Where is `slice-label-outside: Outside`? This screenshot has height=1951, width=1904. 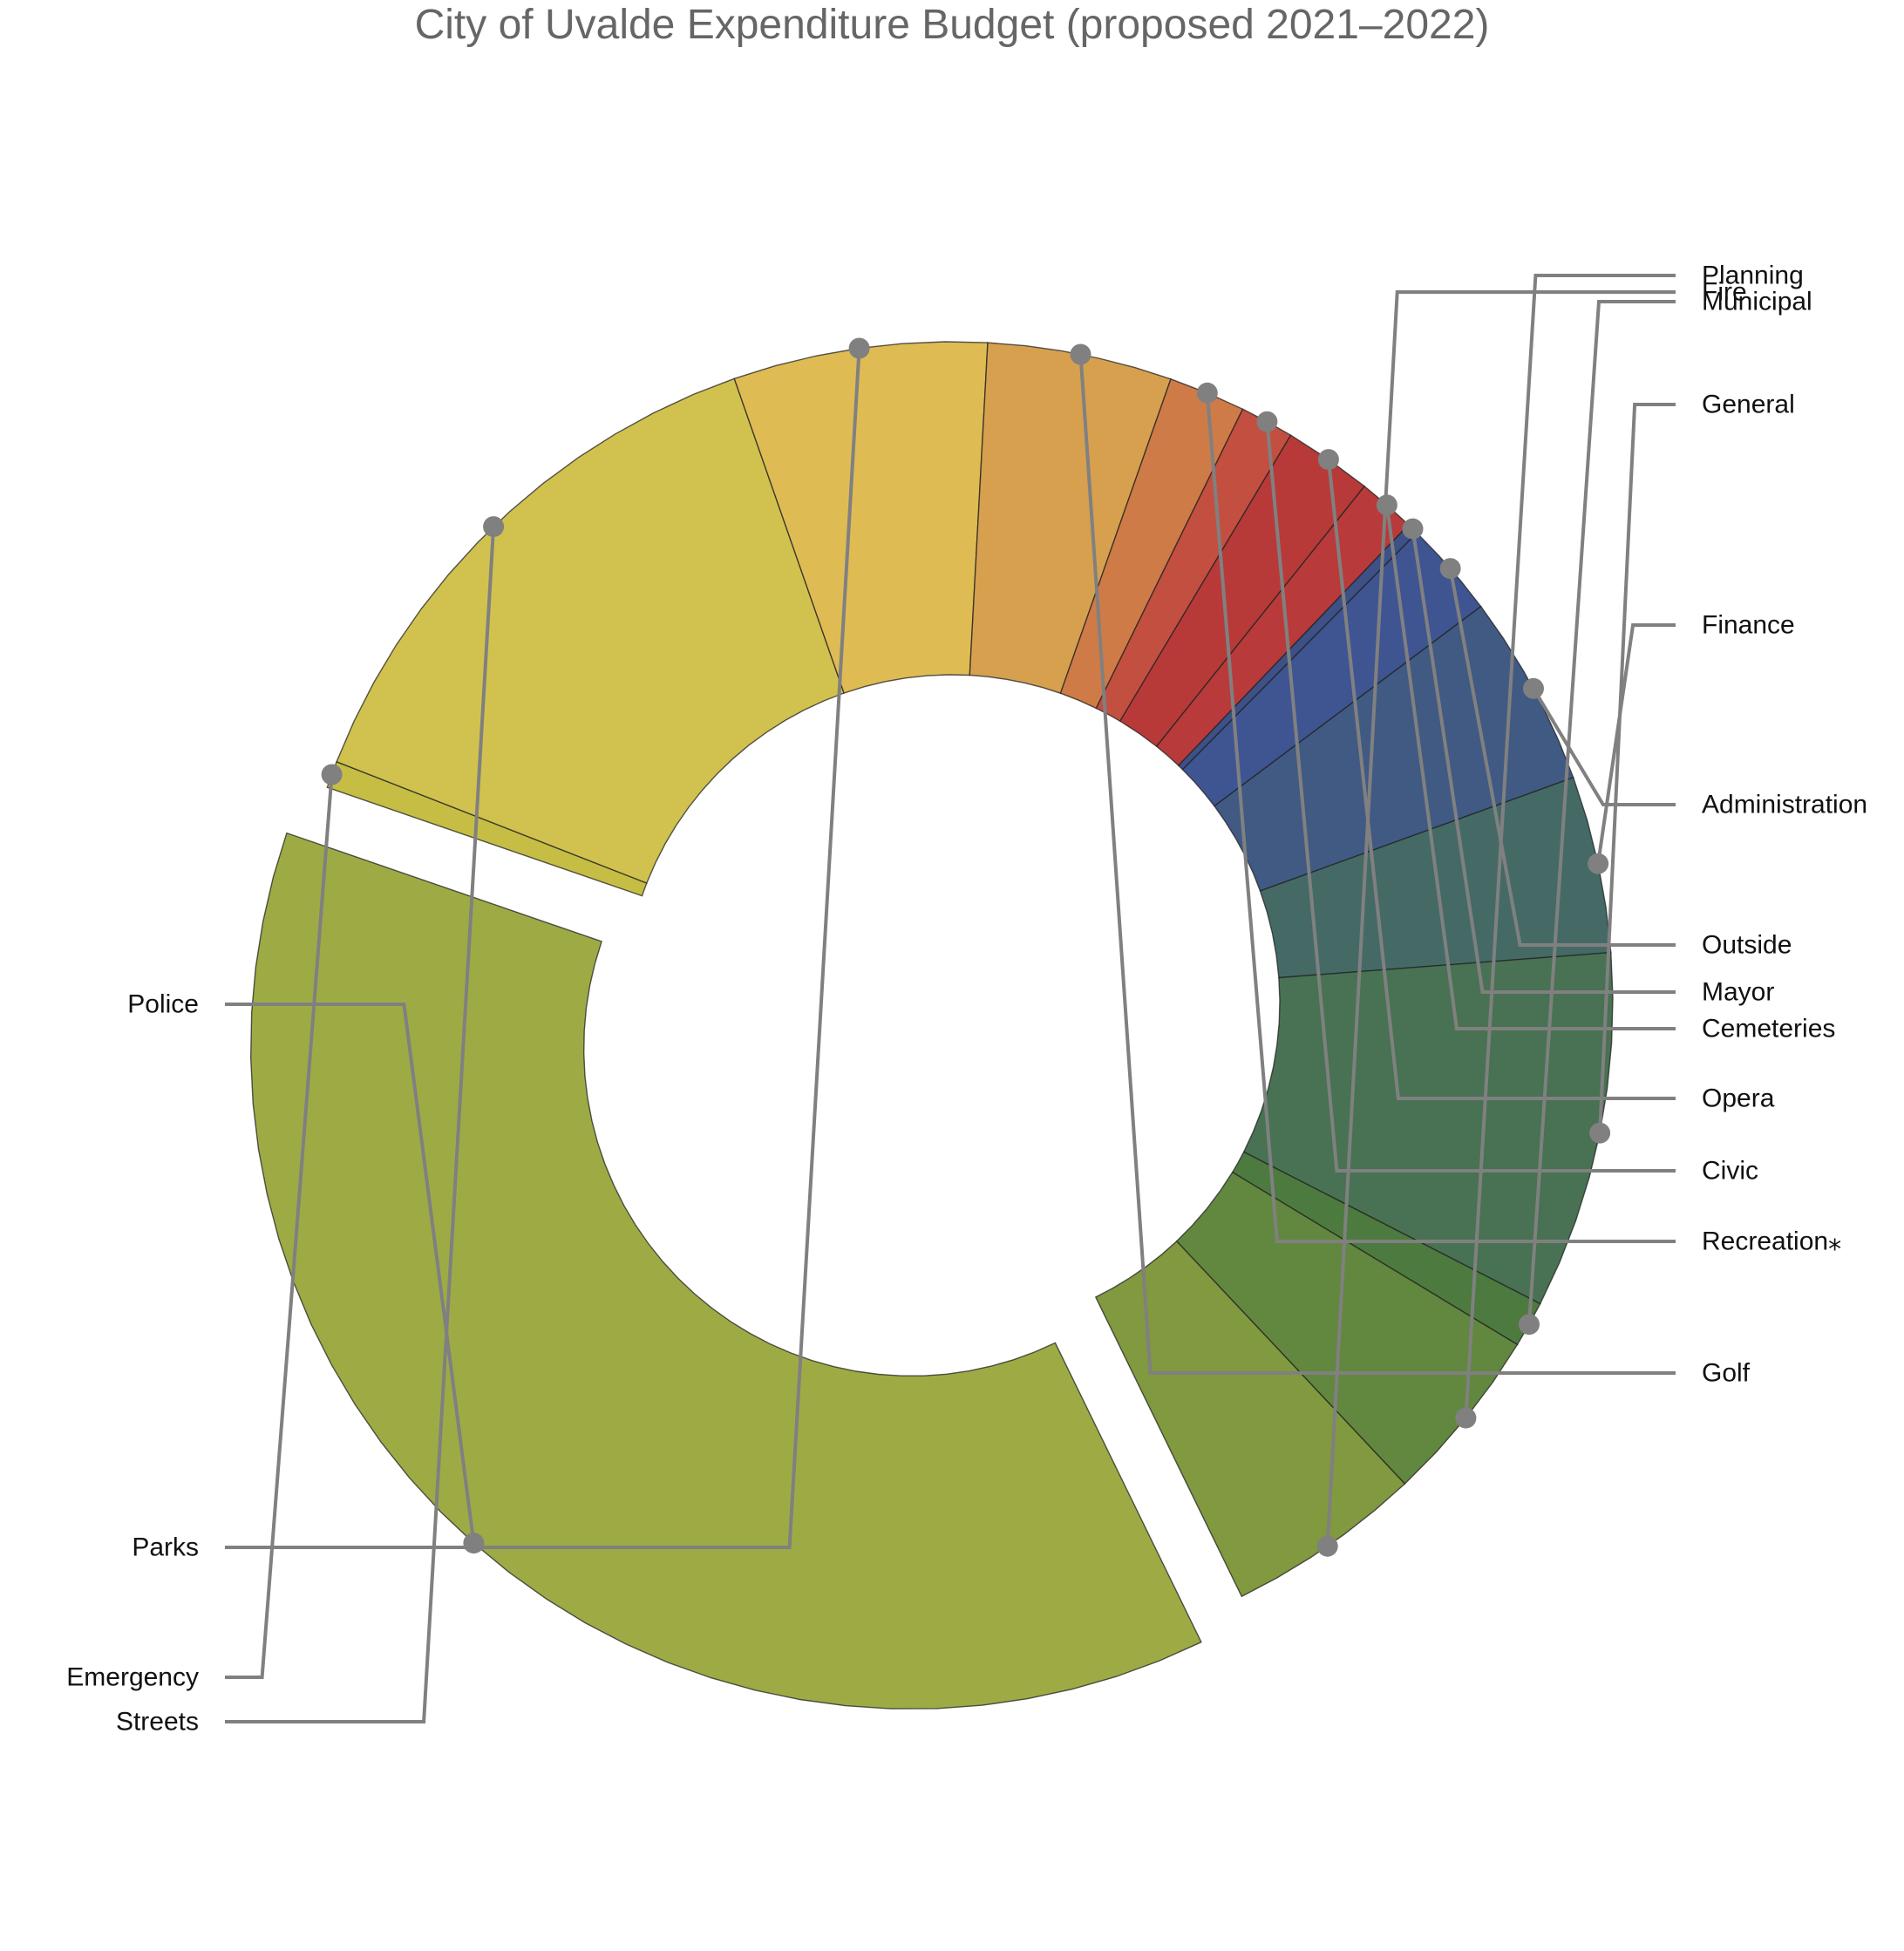 slice-label-outside: Outside is located at coordinates (1747, 945).